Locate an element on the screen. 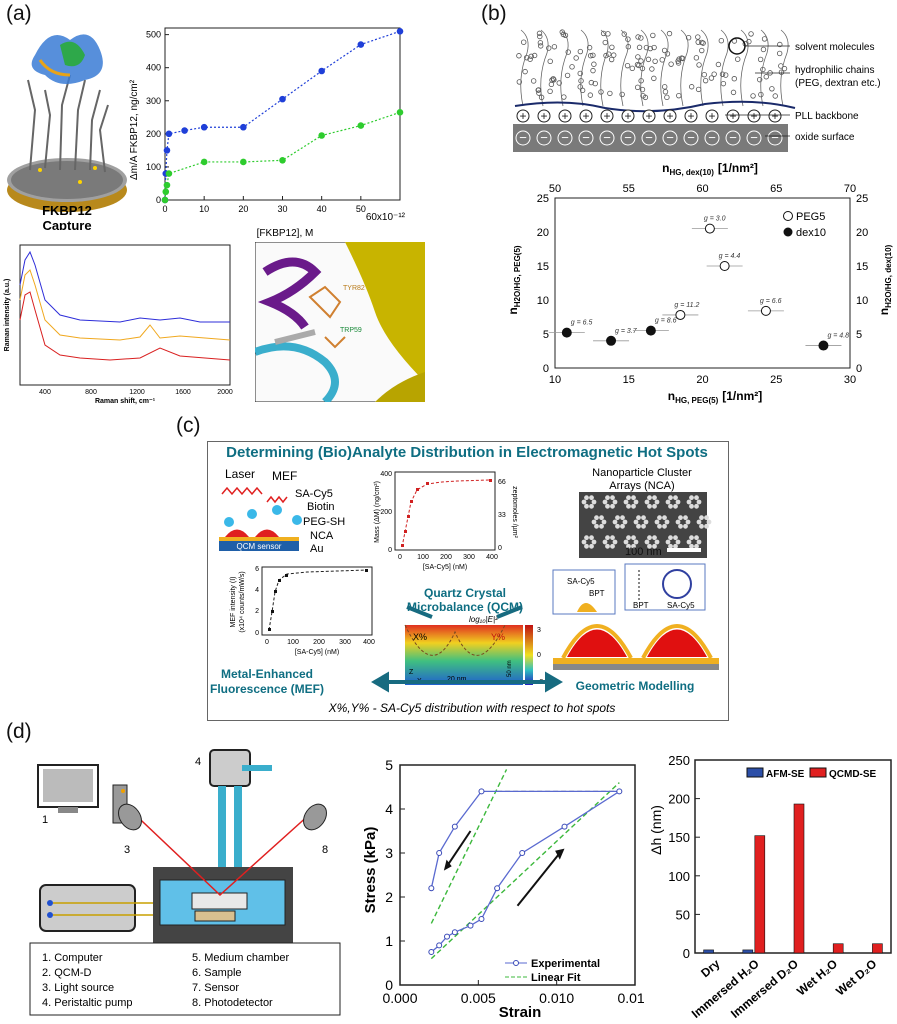 This screenshot has height=1024, width=897. y-tick-label: 0 is located at coordinates (686, 953).